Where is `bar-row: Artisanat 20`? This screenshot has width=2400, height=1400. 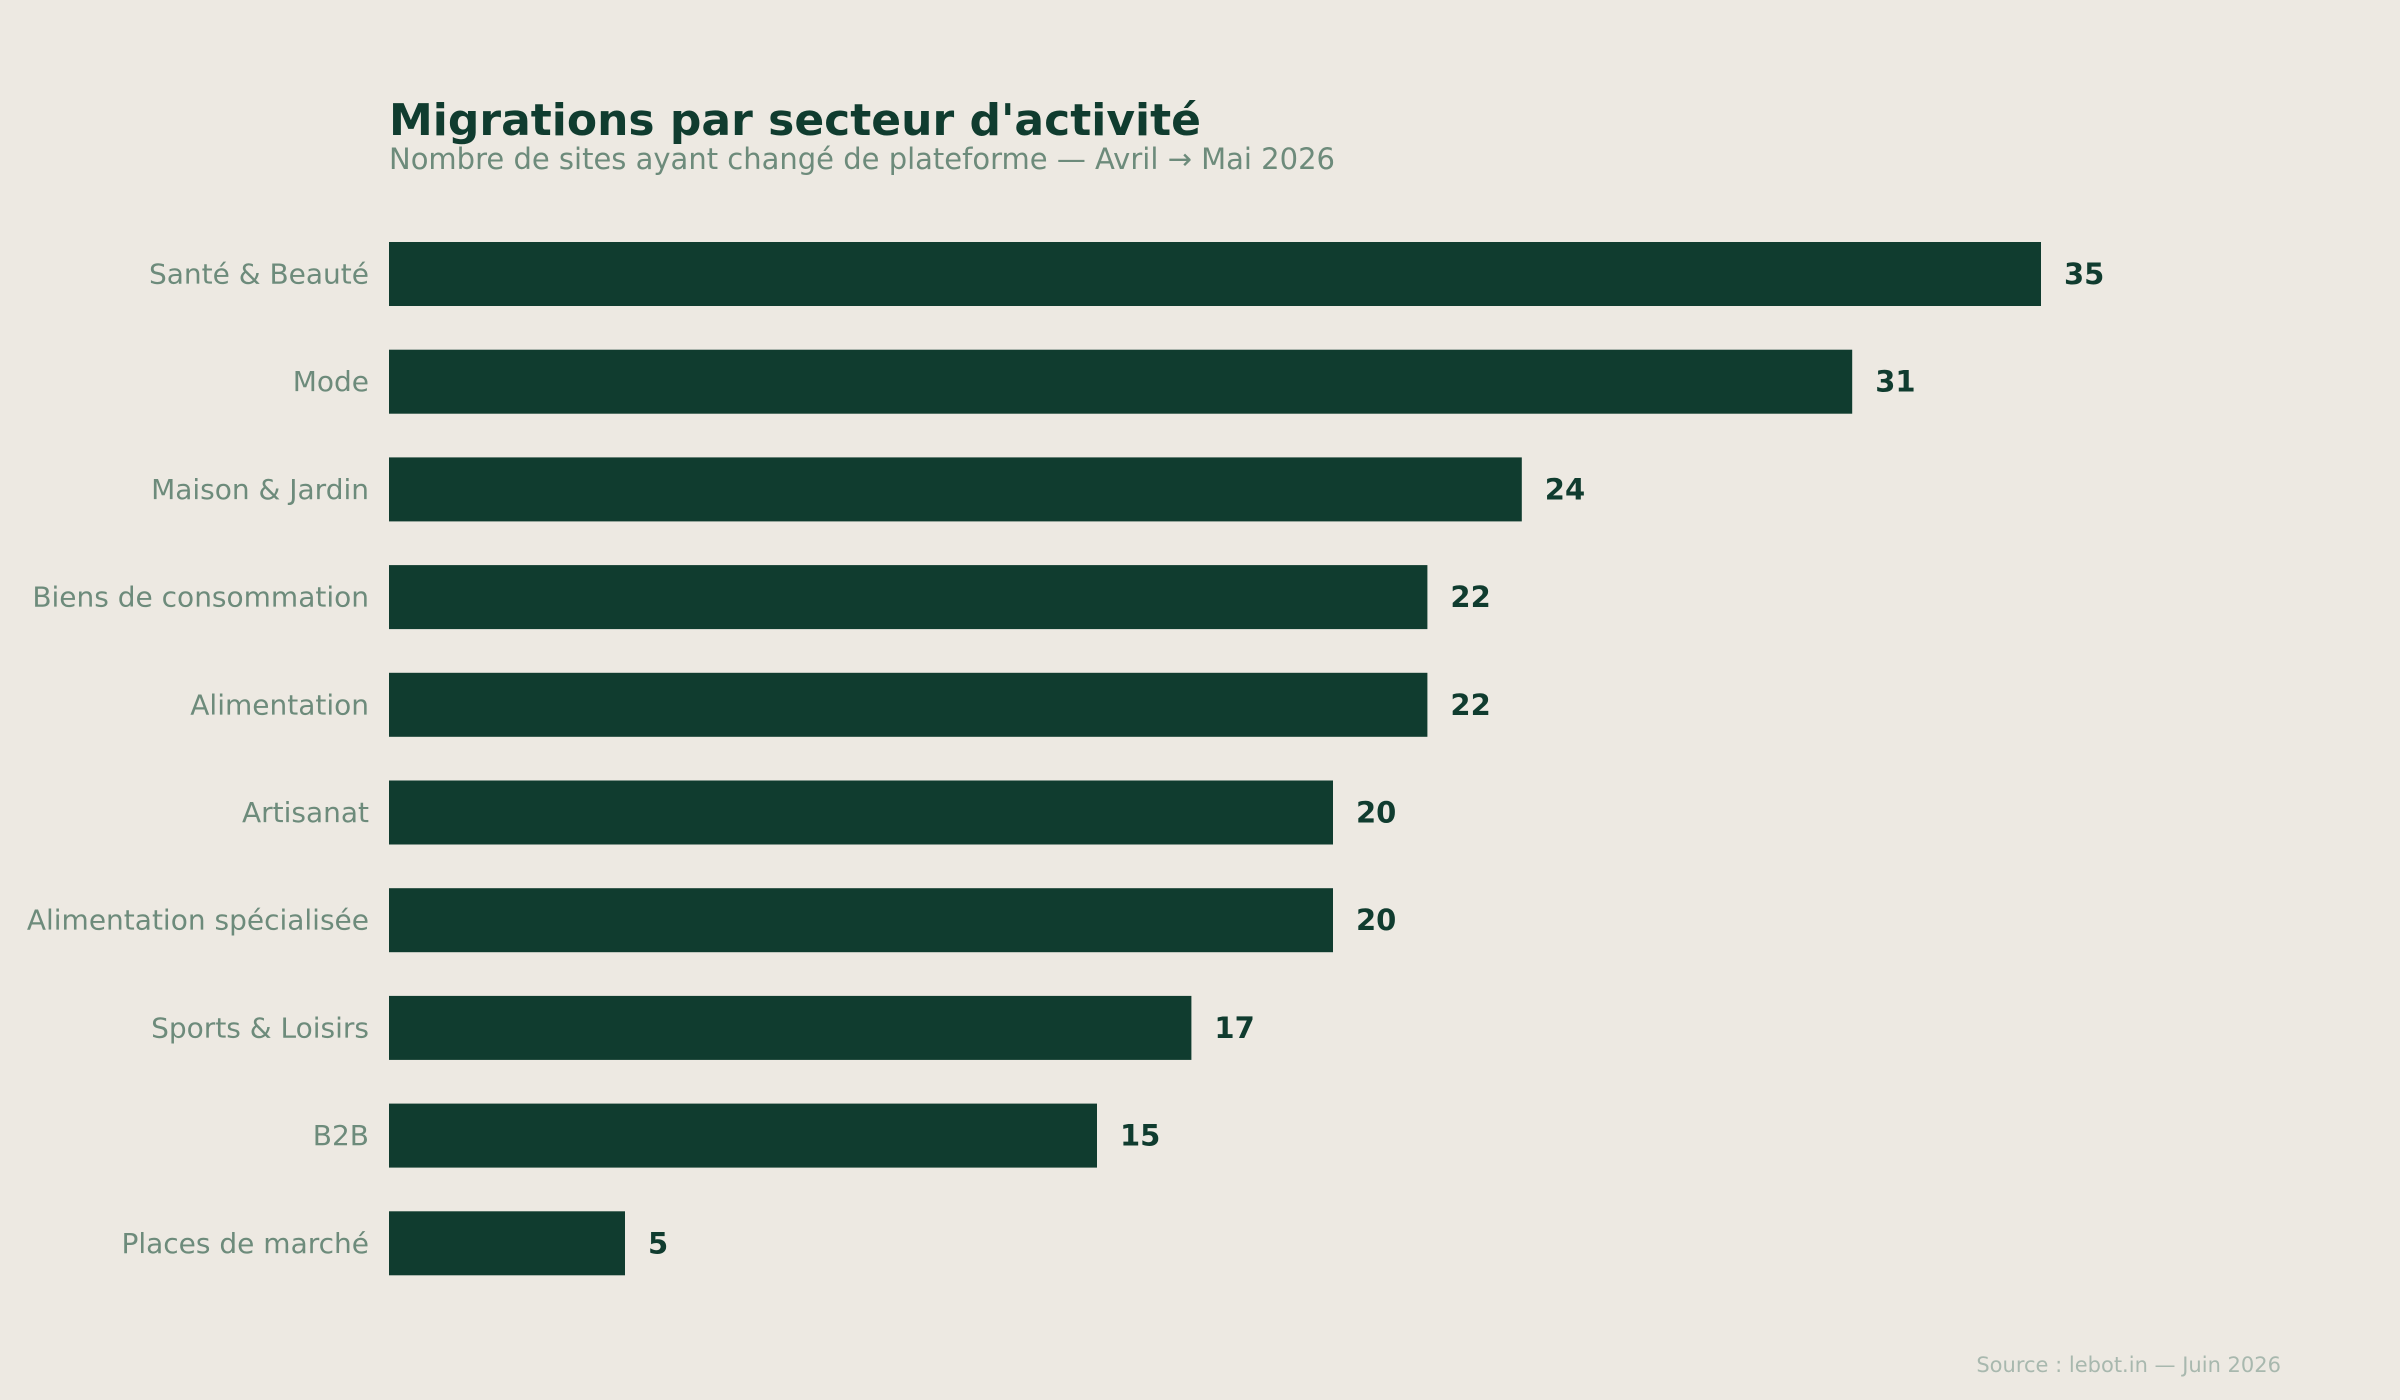
bar-row: Artisanat 20 is located at coordinates (819, 812).